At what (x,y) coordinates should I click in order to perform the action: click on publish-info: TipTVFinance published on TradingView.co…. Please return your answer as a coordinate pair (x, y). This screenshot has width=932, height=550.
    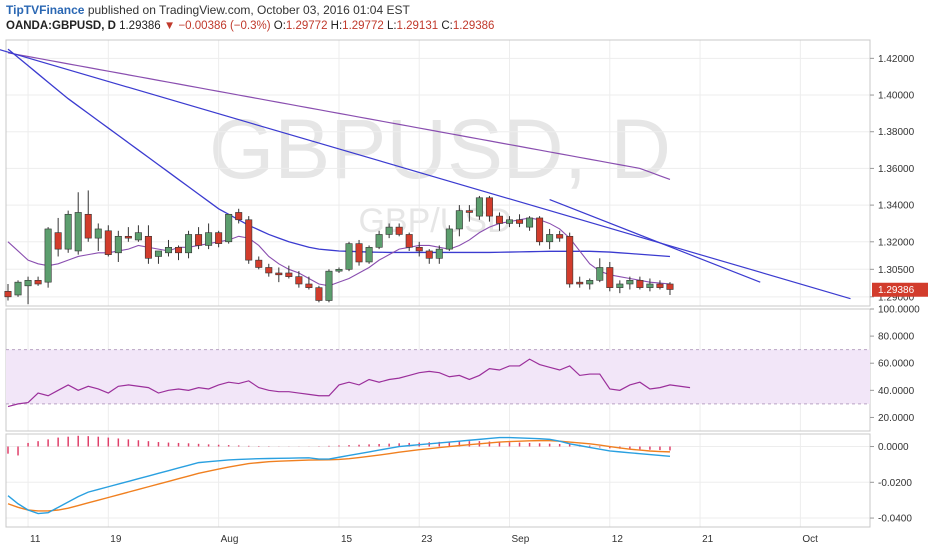
    Looking at the image, I should click on (208, 10).